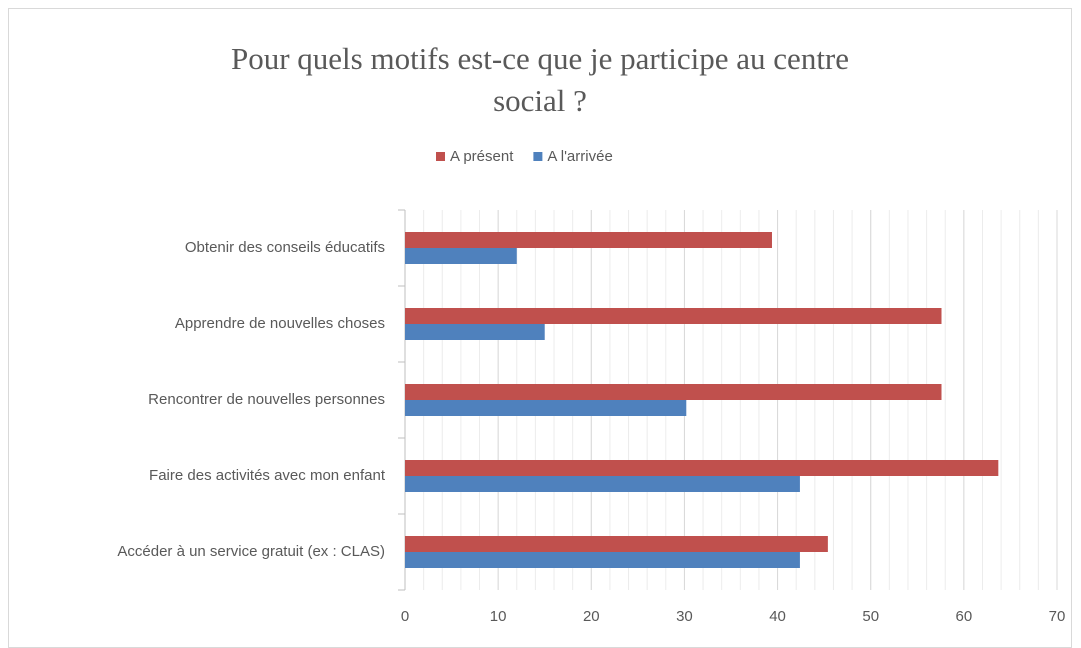  What do you see at coordinates (267, 475) in the screenshot?
I see `y-tick-label: Faire des activités avec mon enfant` at bounding box center [267, 475].